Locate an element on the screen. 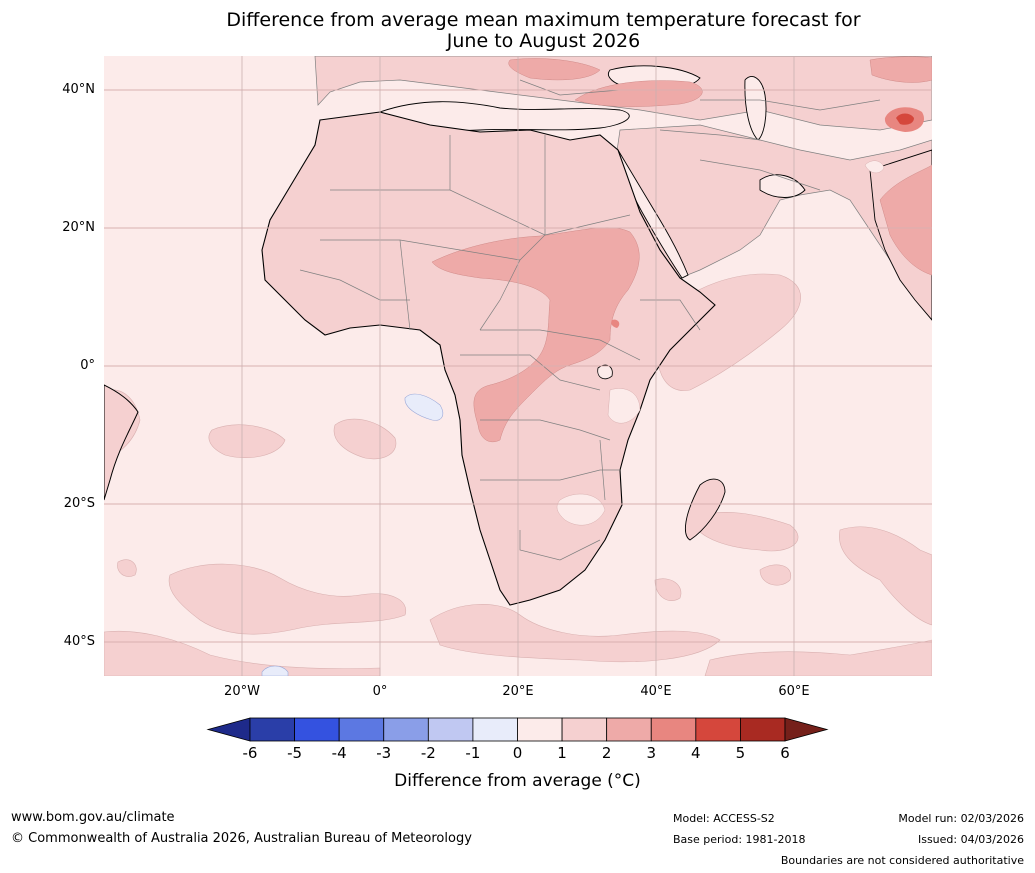  colorbar-tick-label: 3 is located at coordinates (651, 753).